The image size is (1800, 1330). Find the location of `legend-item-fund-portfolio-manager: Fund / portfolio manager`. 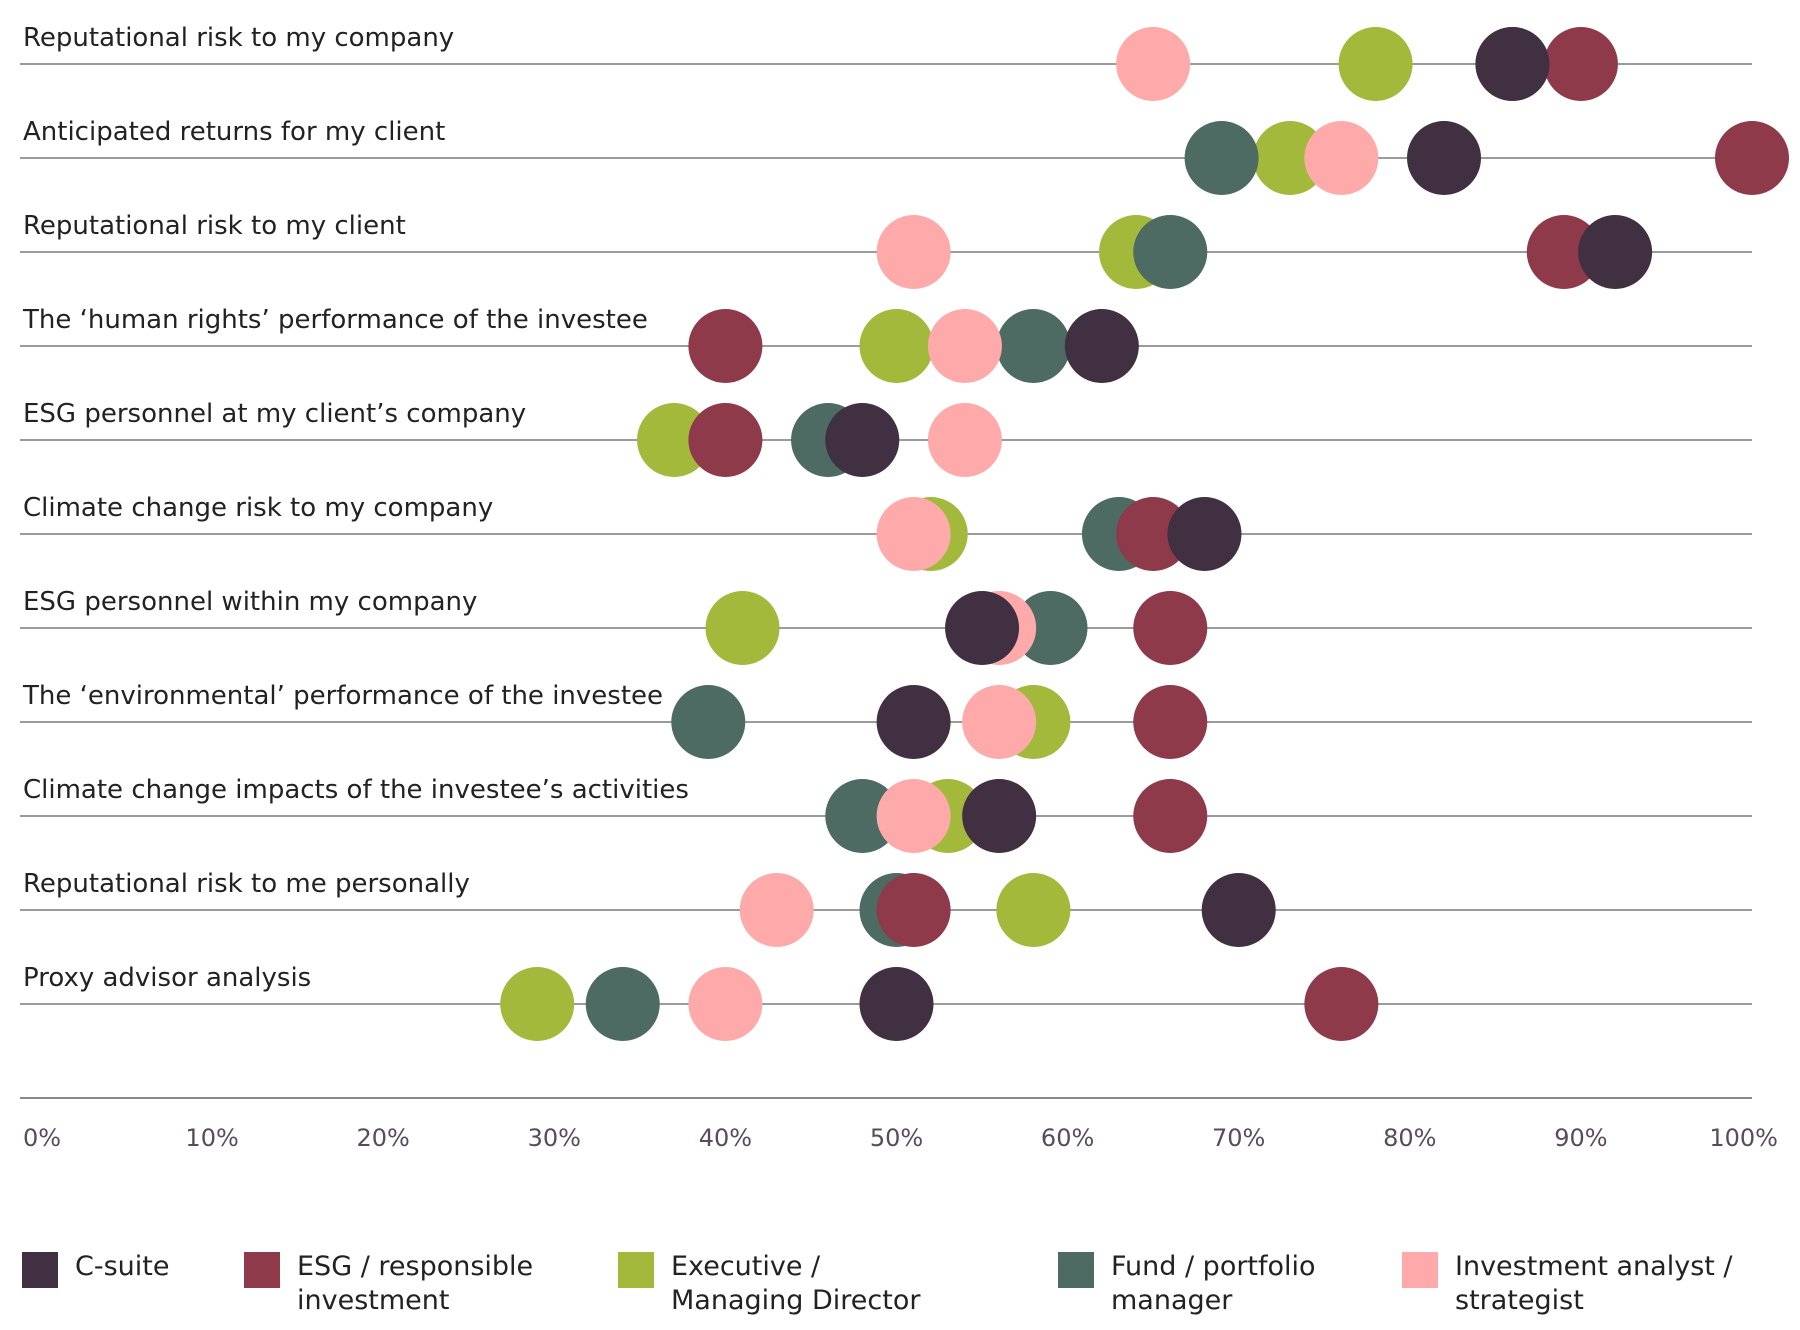

legend-item-fund-portfolio-manager: Fund / portfolio manager is located at coordinates (1208, 1284).